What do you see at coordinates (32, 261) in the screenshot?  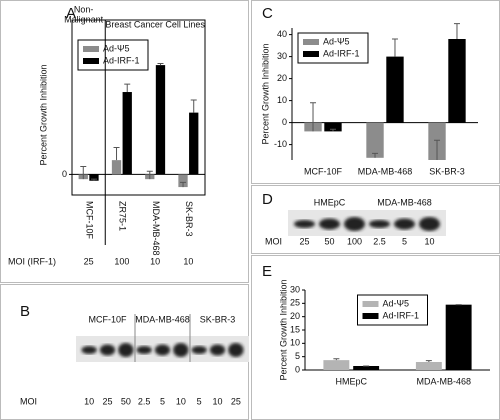 I see `moi-label: MOI (IRF-1)` at bounding box center [32, 261].